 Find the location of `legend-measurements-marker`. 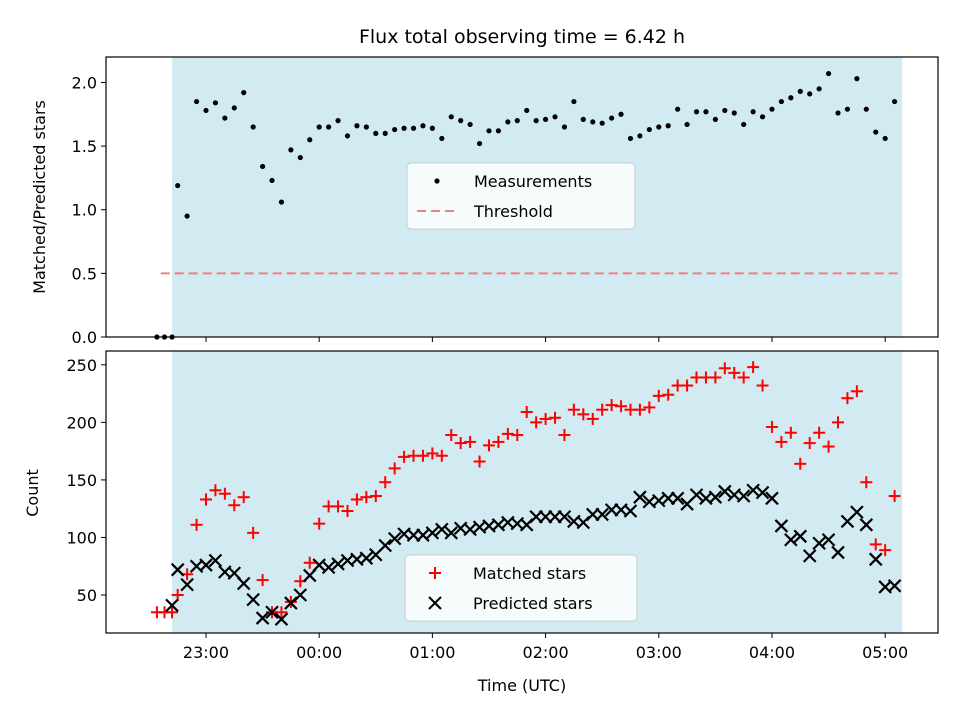

legend-measurements-marker is located at coordinates (437, 181).